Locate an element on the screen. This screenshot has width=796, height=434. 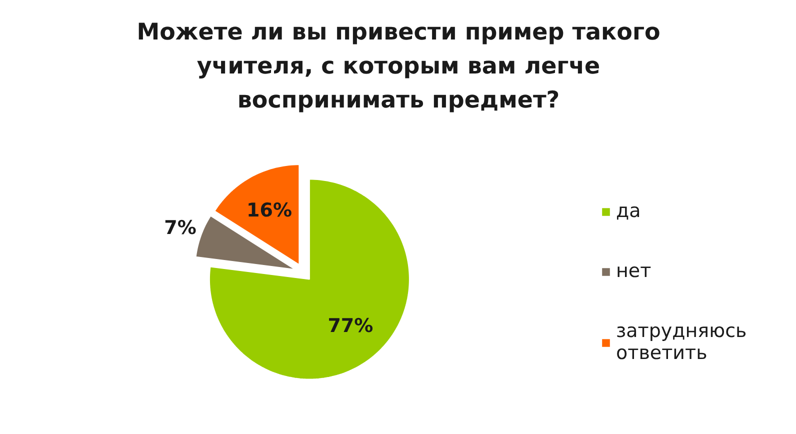
legend-label: нет is located at coordinates (634, 271).